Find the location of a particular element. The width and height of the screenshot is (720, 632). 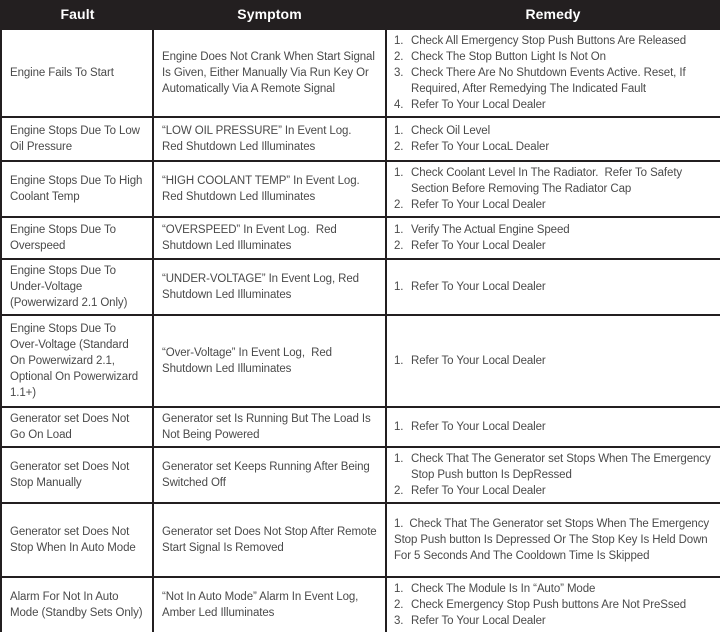

remedy-item-text: Refer To Your LocaL Dealer is located at coordinates (480, 147).